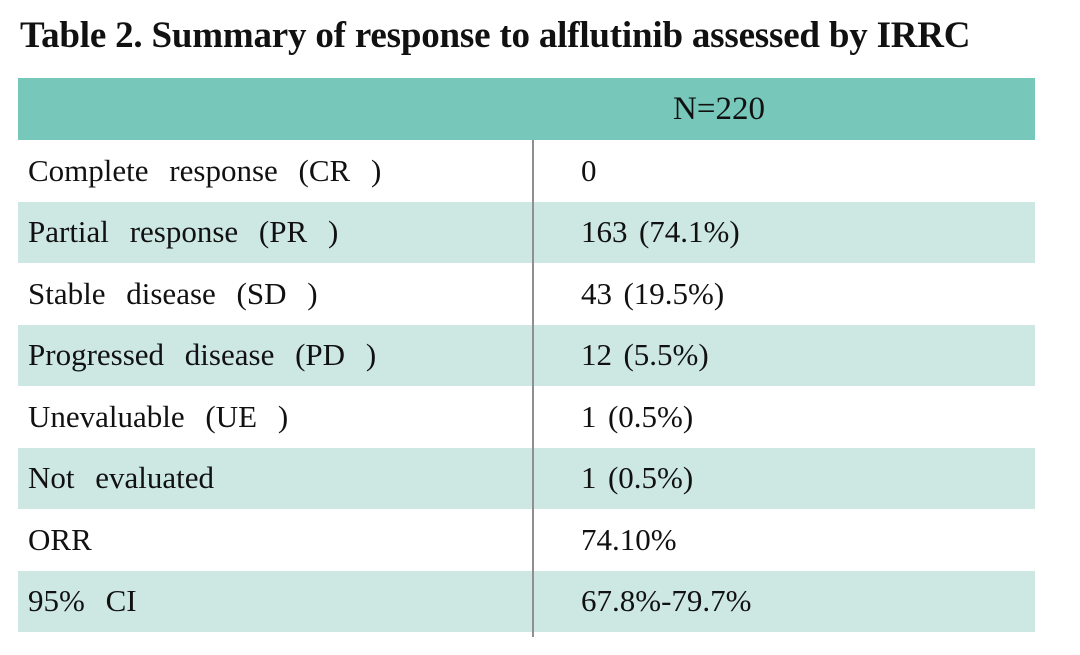 This screenshot has height=655, width=1080. What do you see at coordinates (183, 232) in the screenshot?
I see `row-label: Partial response (PR )` at bounding box center [183, 232].